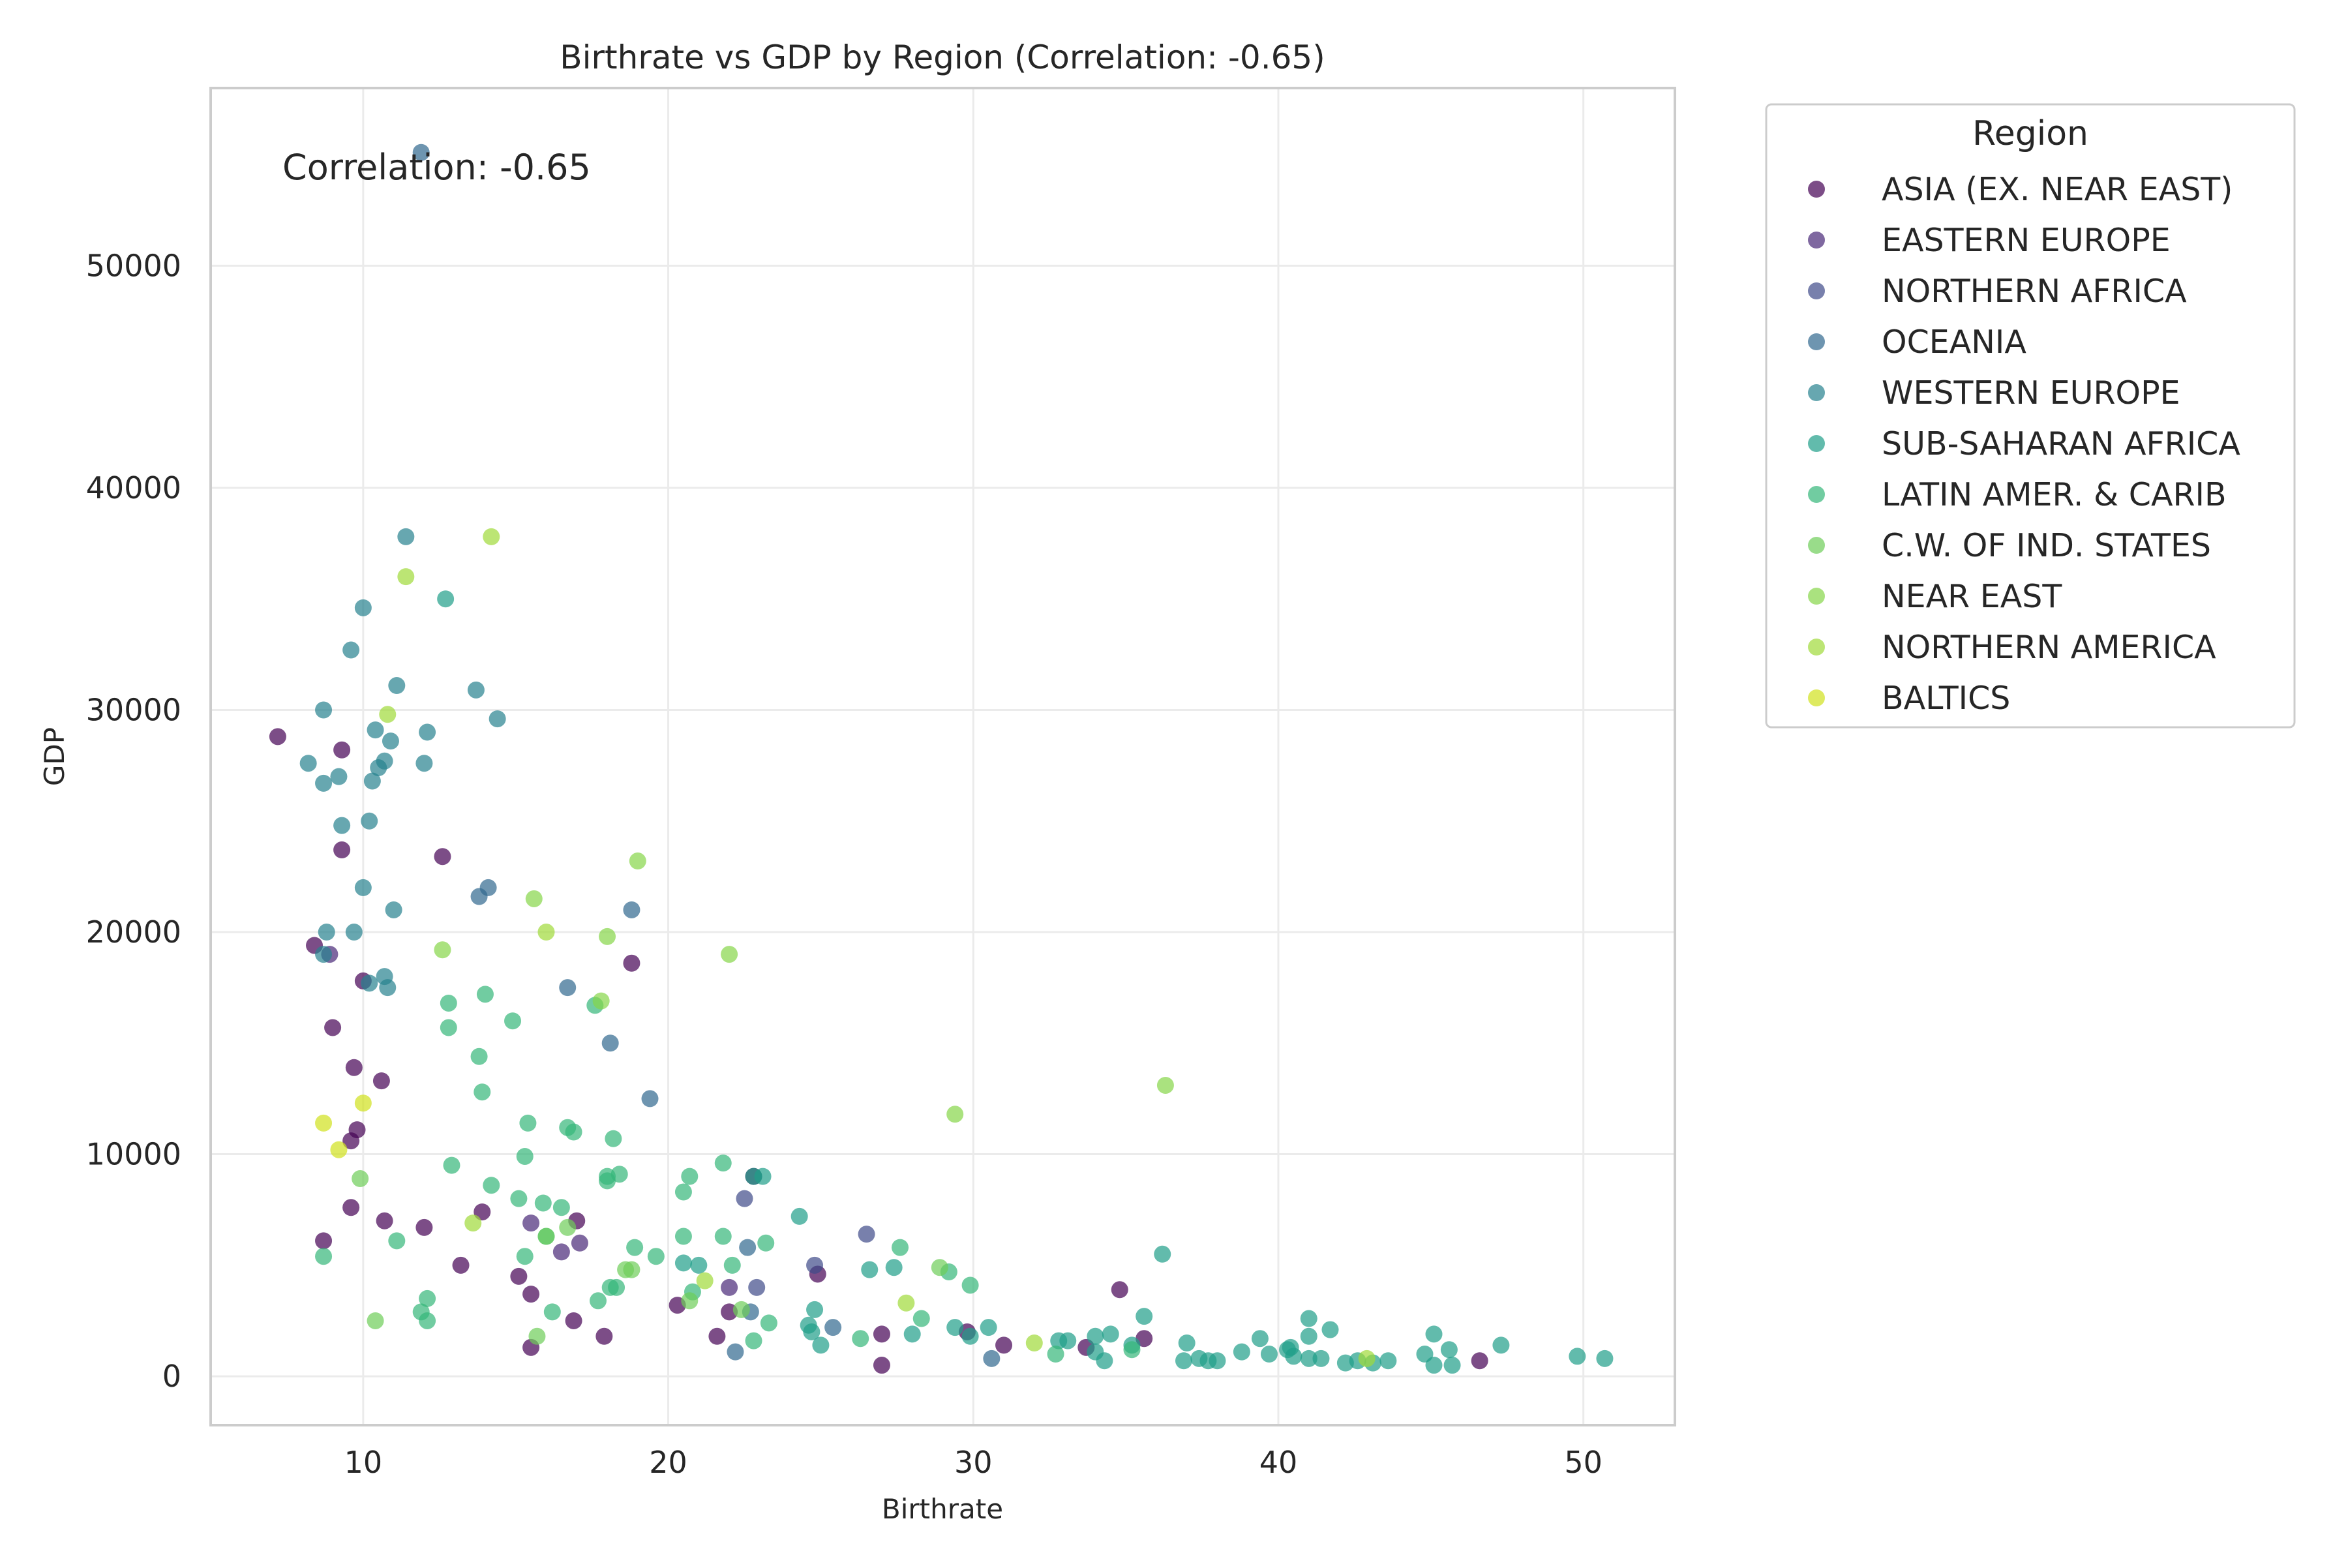 Image resolution: width=2348 pixels, height=1568 pixels. What do you see at coordinates (2054, 494) in the screenshot?
I see `legend-label: LATIN AMER. & CARIB` at bounding box center [2054, 494].